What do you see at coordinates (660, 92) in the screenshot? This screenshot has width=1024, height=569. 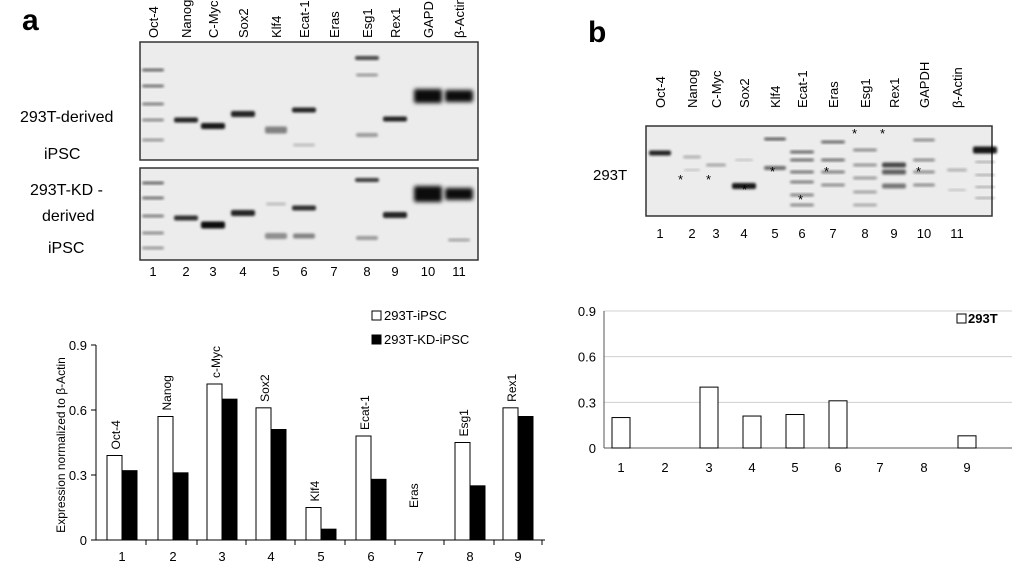 I see `gel-lane-label: Oct-4` at bounding box center [660, 92].